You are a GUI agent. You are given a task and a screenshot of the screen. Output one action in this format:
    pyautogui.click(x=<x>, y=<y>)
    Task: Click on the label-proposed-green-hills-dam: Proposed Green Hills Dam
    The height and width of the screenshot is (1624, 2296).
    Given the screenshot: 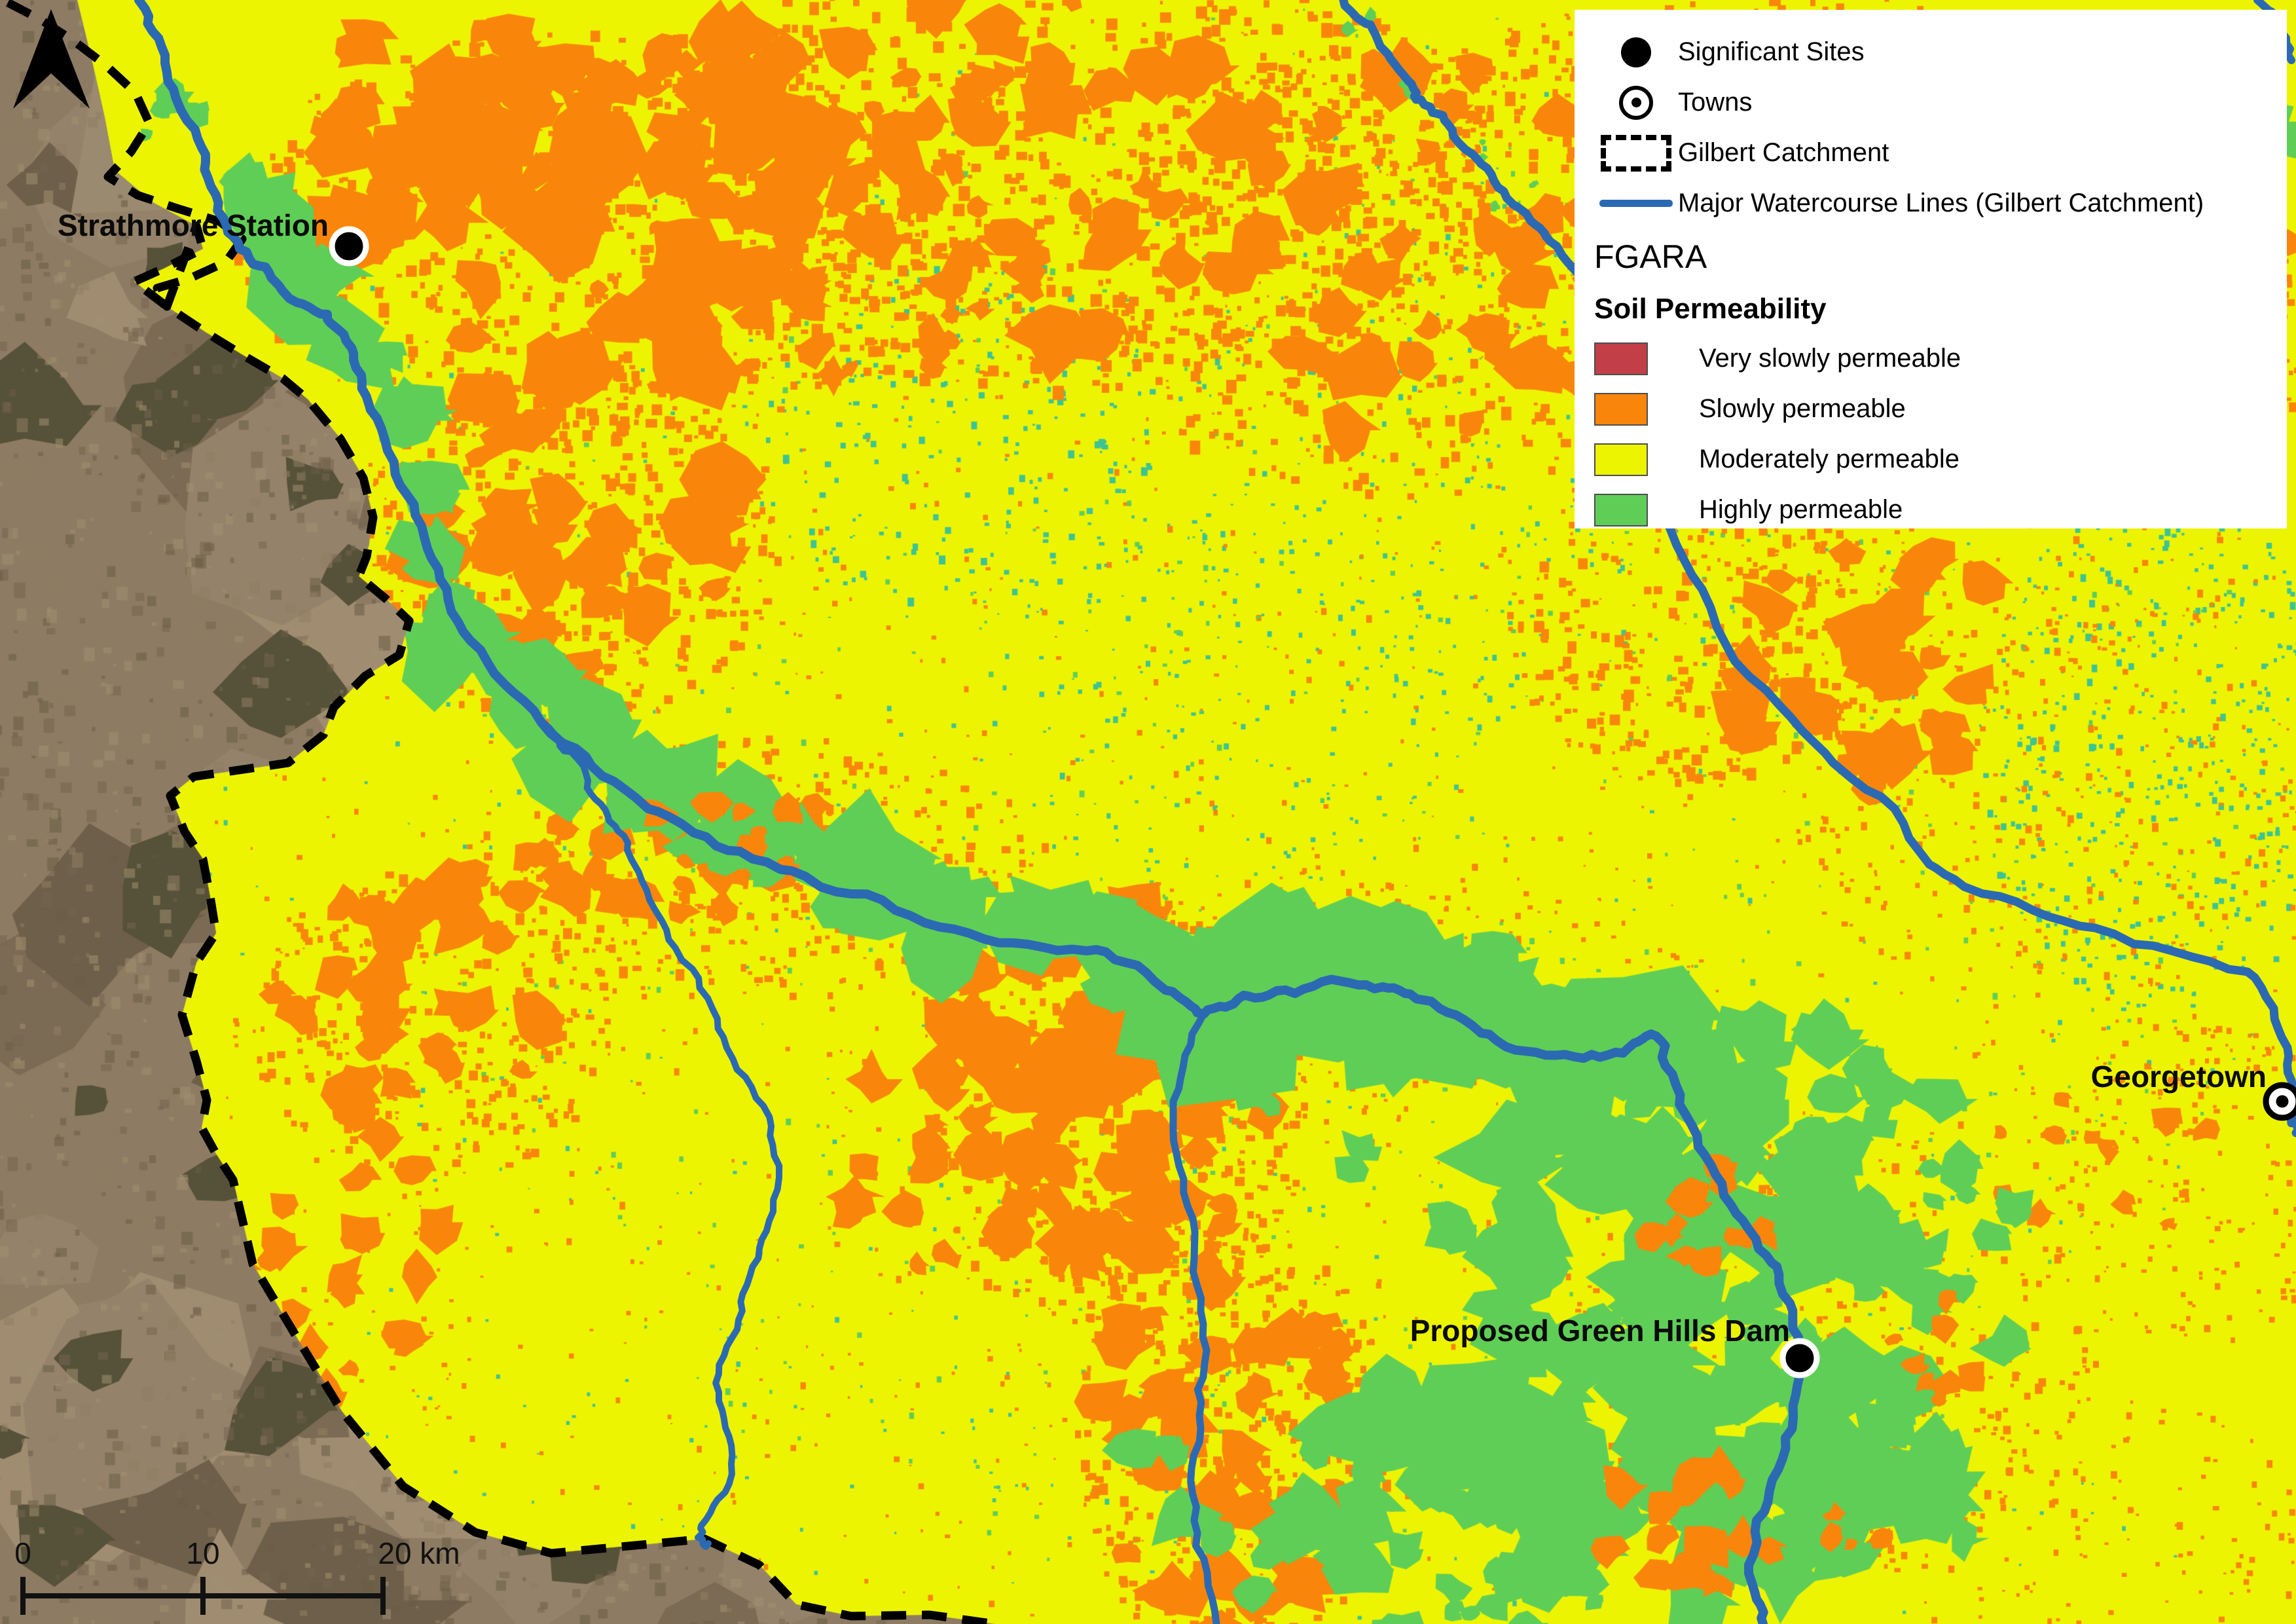 What is the action you would take?
    pyautogui.click(x=1600, y=1331)
    